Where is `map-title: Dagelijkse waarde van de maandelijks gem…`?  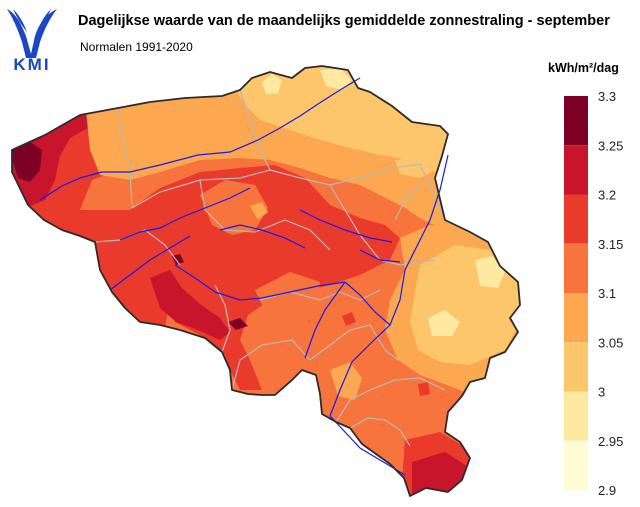
map-title: Dagelijkse waarde van de maandelijks gem… is located at coordinates (344, 21).